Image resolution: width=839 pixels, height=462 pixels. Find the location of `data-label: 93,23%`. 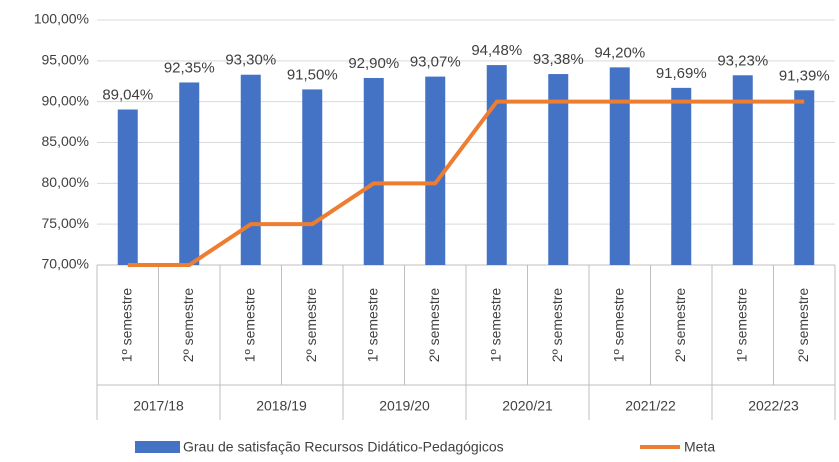

data-label: 93,23% is located at coordinates (742, 60).